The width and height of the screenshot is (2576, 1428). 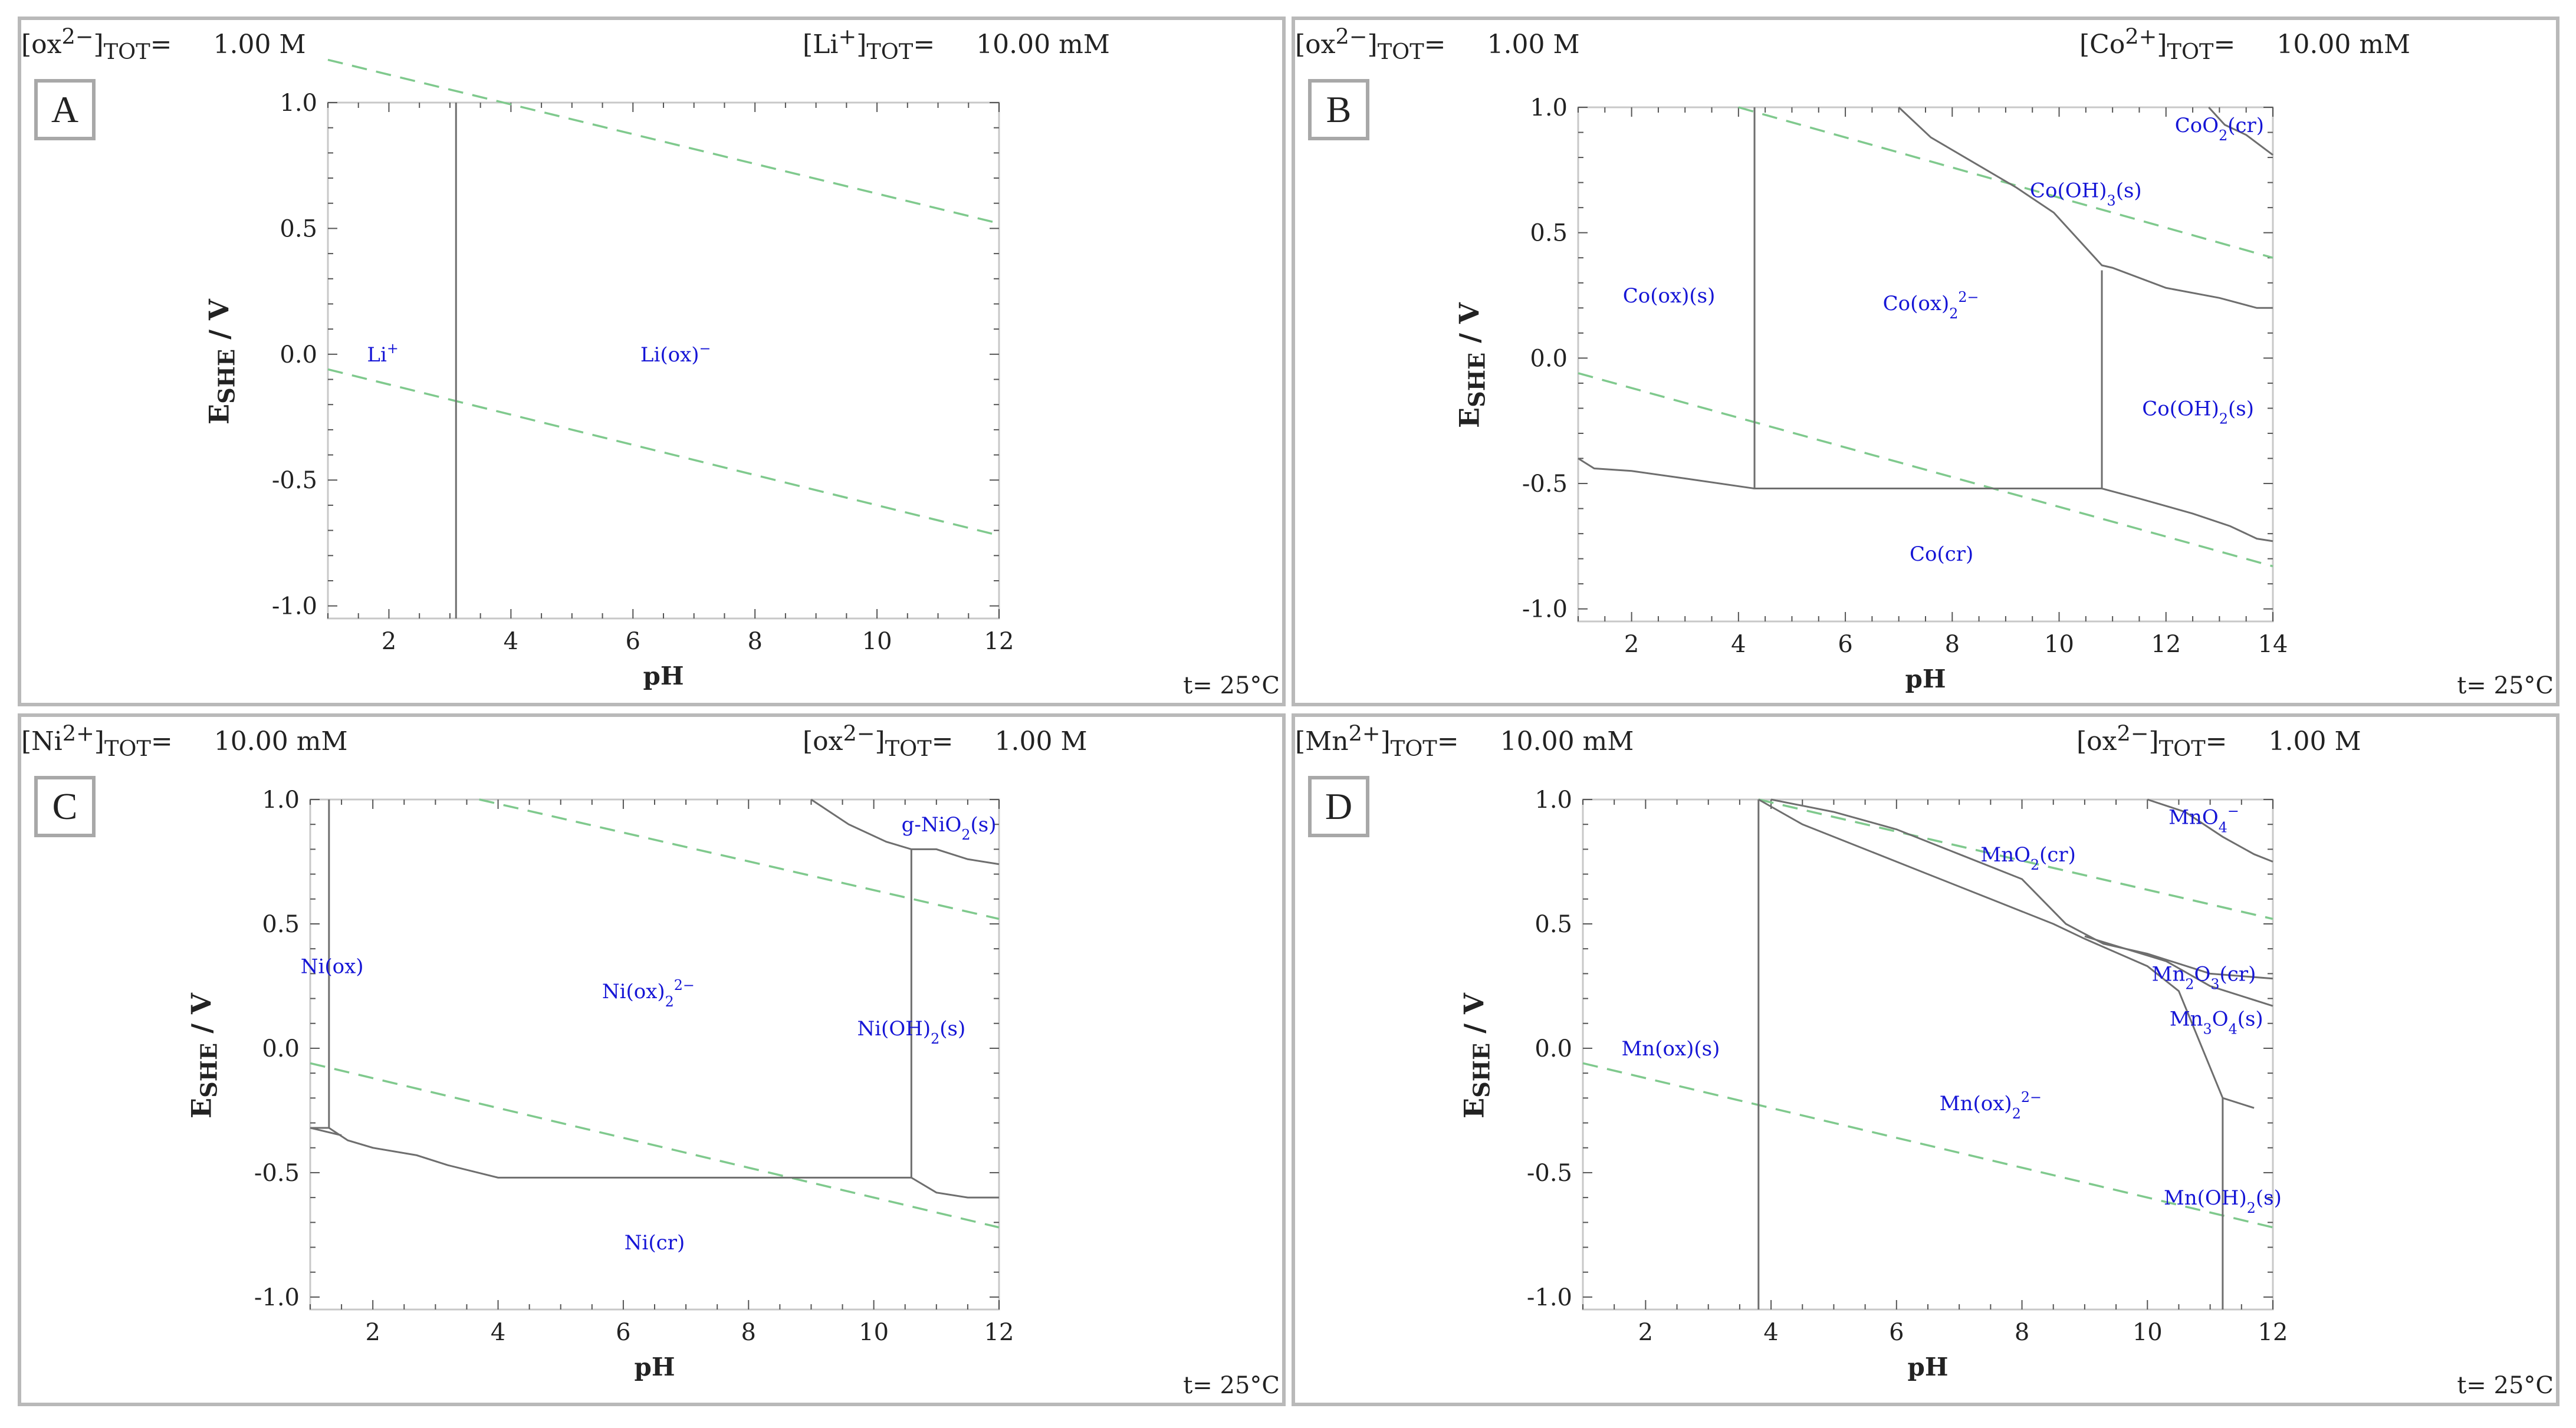 I want to click on region-label: Mn3O4(s), so click(x=2216, y=1022).